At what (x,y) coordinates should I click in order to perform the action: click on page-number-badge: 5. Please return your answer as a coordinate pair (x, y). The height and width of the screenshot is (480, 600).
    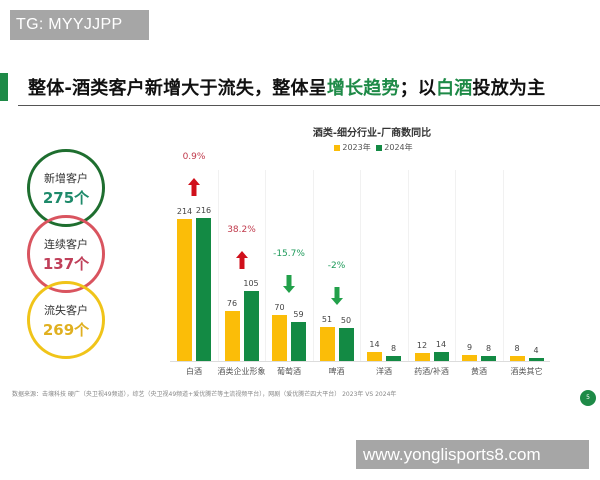
    Looking at the image, I should click on (588, 398).